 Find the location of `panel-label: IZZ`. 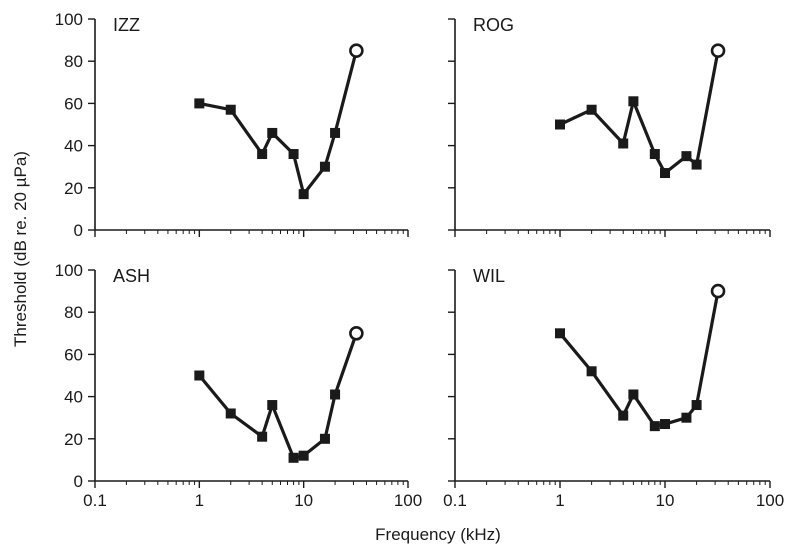

panel-label: IZZ is located at coordinates (126, 25).